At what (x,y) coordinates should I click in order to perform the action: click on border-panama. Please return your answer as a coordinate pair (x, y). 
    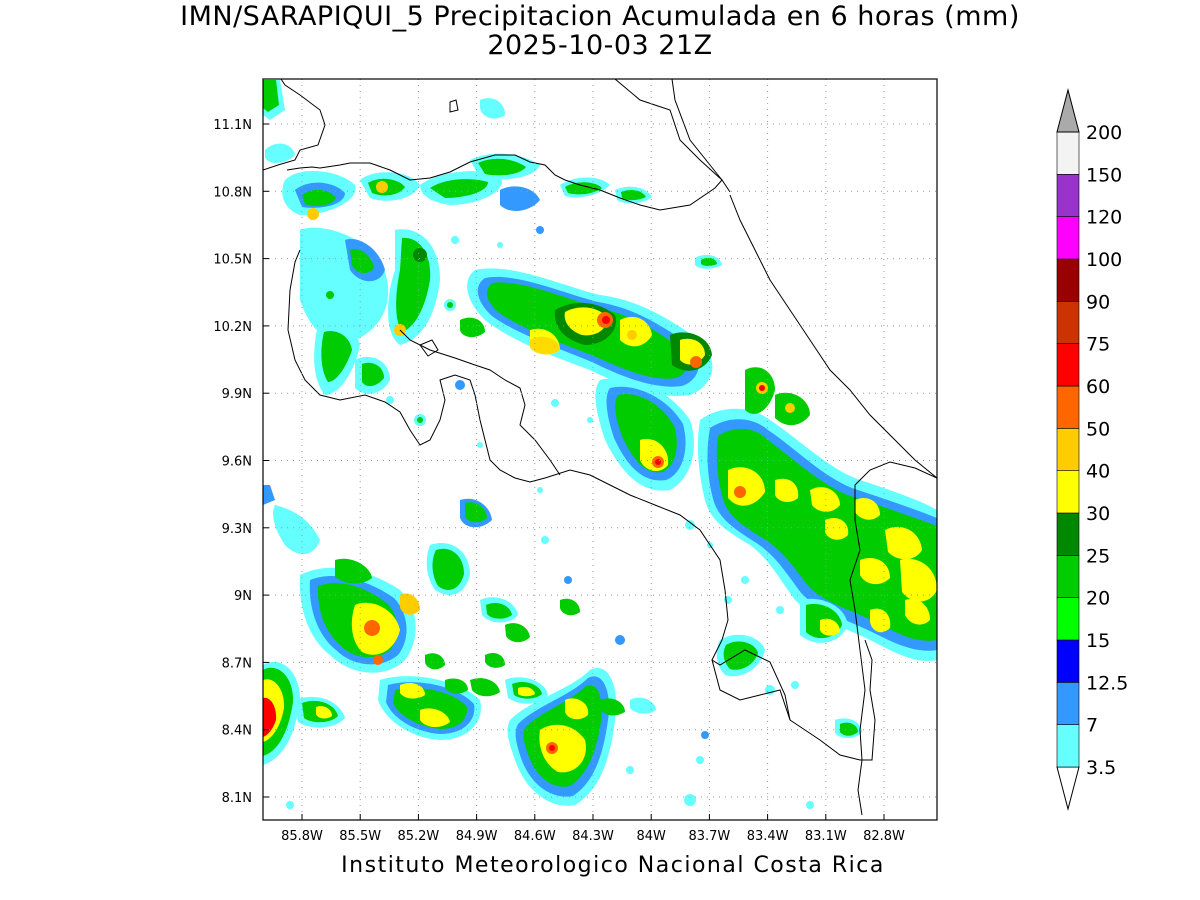
    Looking at the image, I should click on (893, 638).